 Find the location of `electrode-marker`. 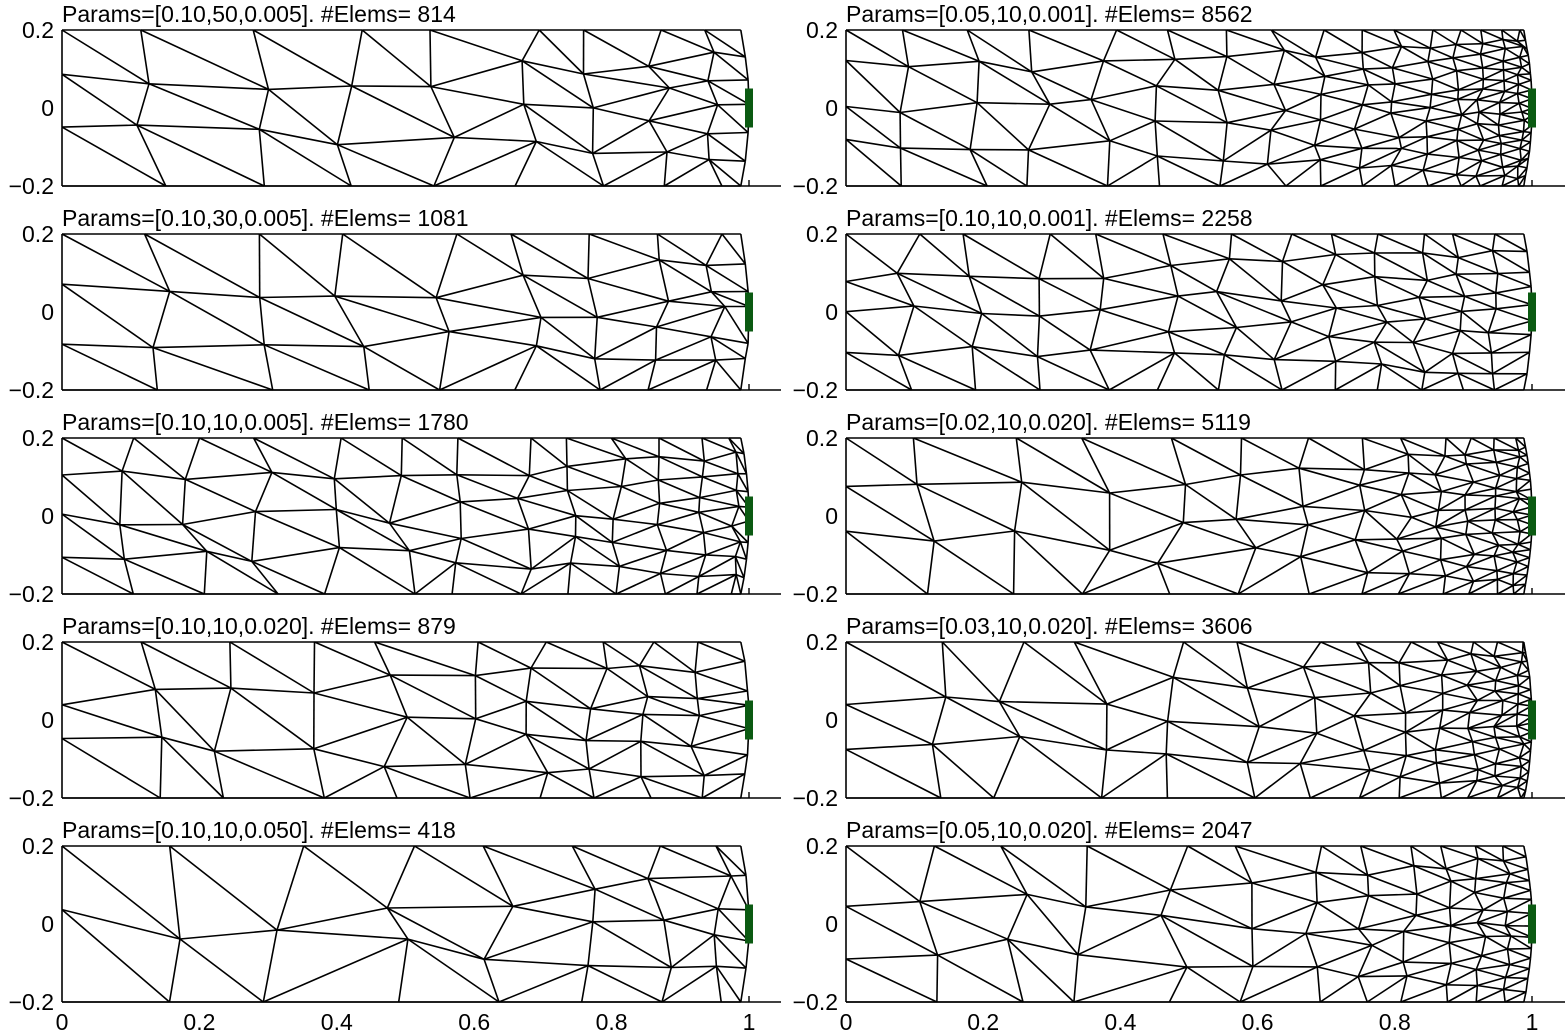

electrode-marker is located at coordinates (749, 516).